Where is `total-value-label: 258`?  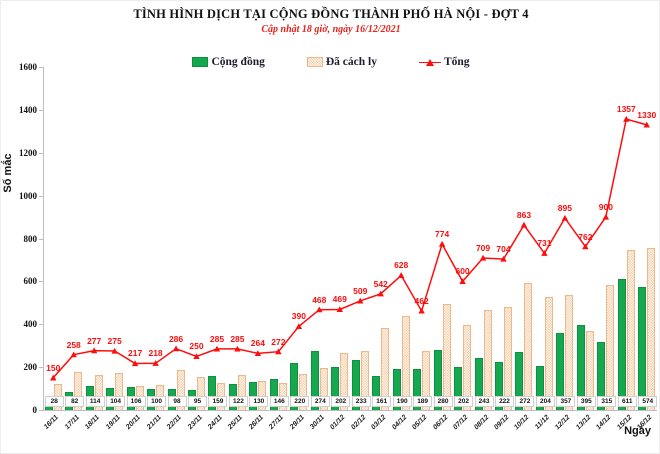
total-value-label: 258 is located at coordinates (73, 344).